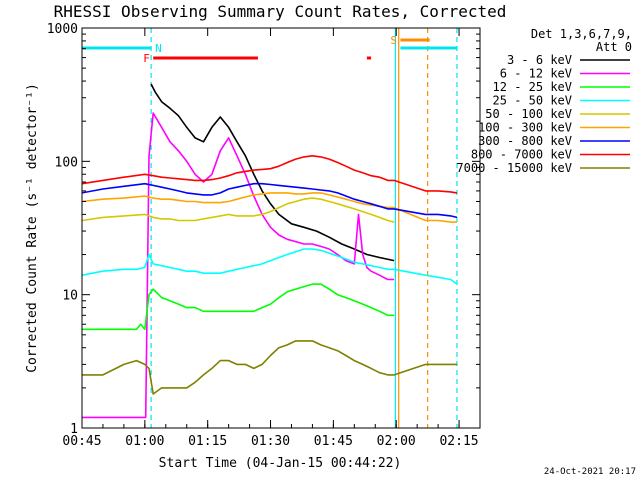 The image size is (640, 480). I want to click on legend-label-5: 100 - 300 keV, so click(525, 128).